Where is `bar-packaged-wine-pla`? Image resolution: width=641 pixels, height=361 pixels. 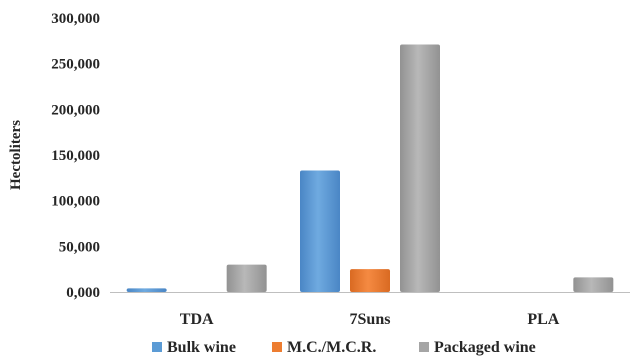 bar-packaged-wine-pla is located at coordinates (593, 284).